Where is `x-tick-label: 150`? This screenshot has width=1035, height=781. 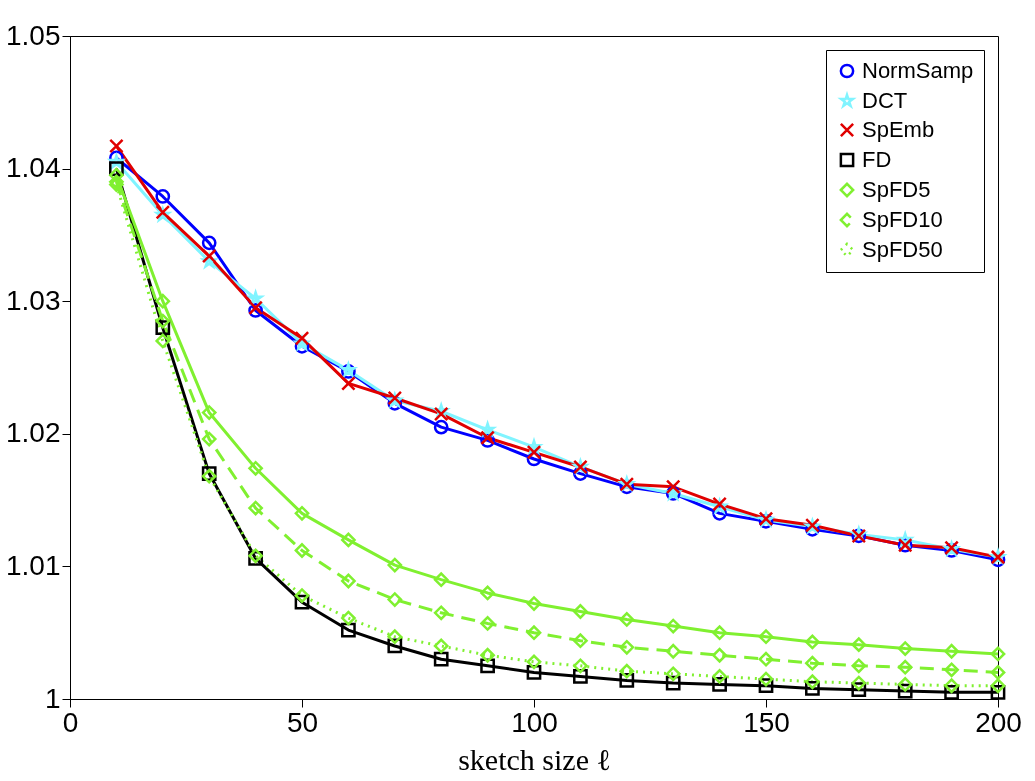
x-tick-label: 150 is located at coordinates (766, 722).